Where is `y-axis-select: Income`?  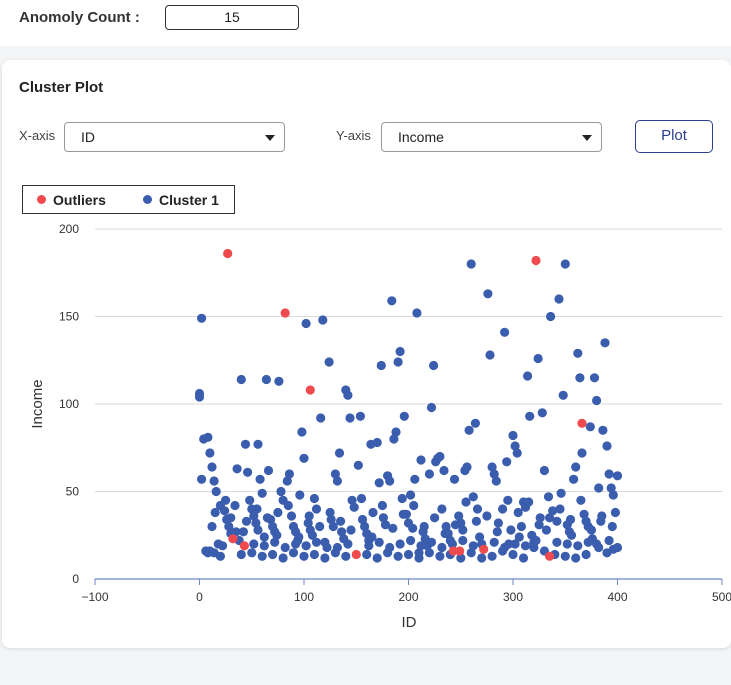
y-axis-select: Income is located at coordinates (491, 137).